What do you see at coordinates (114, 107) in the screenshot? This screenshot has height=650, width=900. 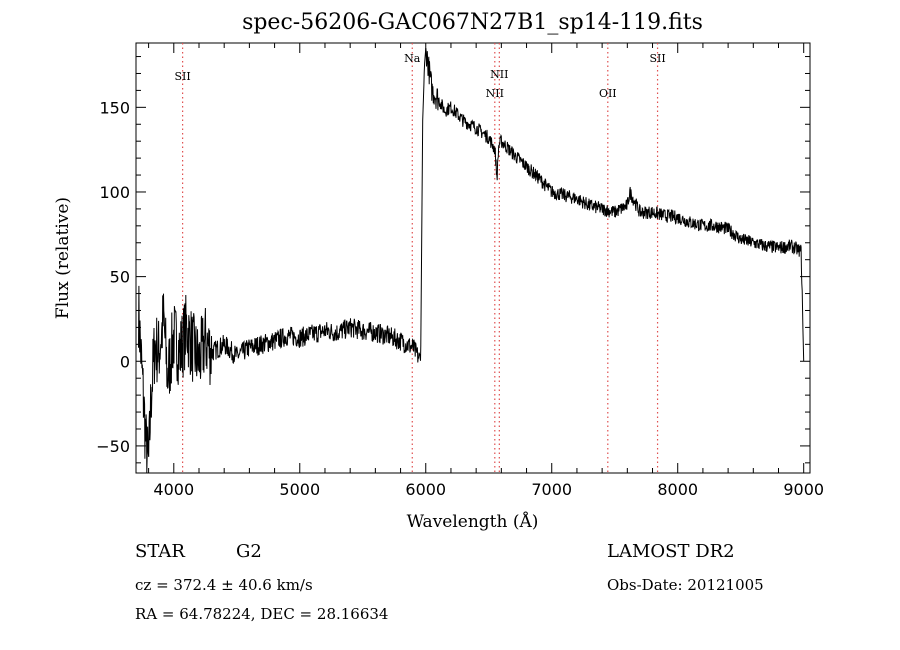 I see `y-tick-label: 150` at bounding box center [114, 107].